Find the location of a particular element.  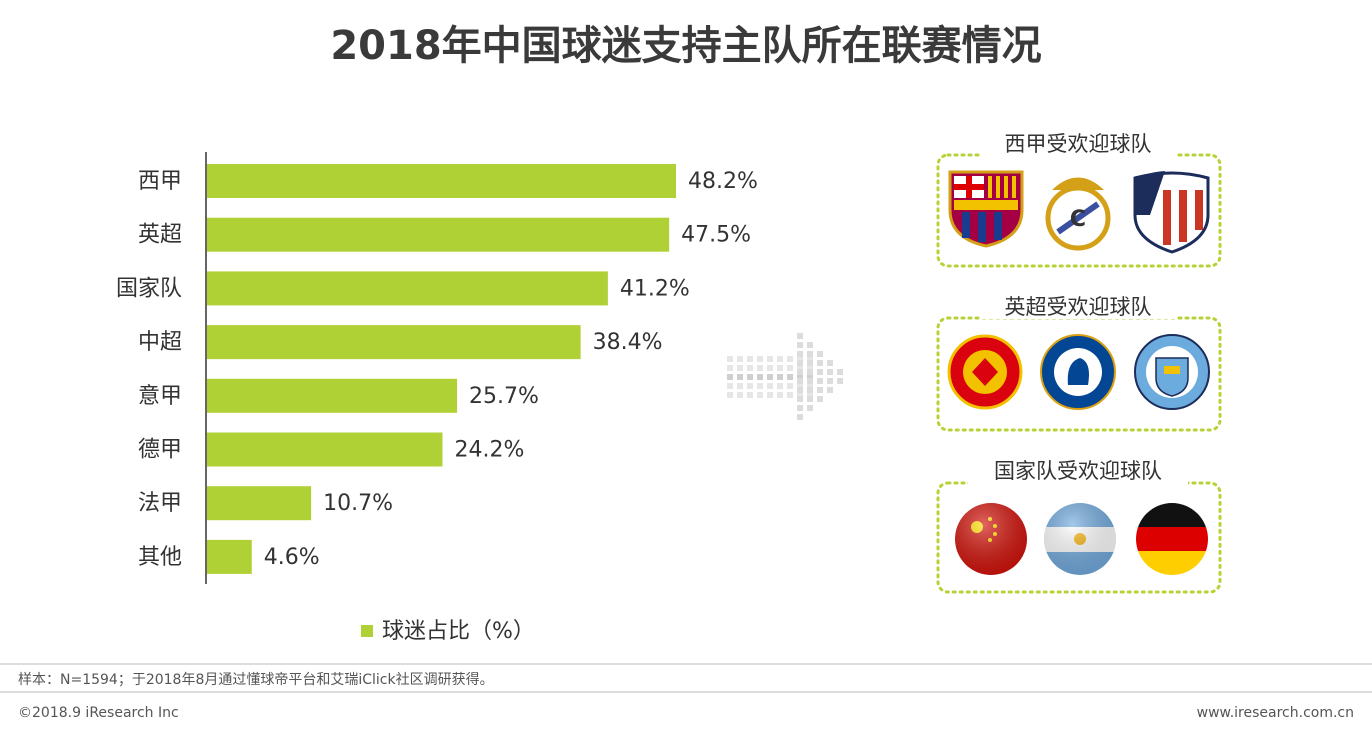

category-label: 英超 is located at coordinates (160, 235).